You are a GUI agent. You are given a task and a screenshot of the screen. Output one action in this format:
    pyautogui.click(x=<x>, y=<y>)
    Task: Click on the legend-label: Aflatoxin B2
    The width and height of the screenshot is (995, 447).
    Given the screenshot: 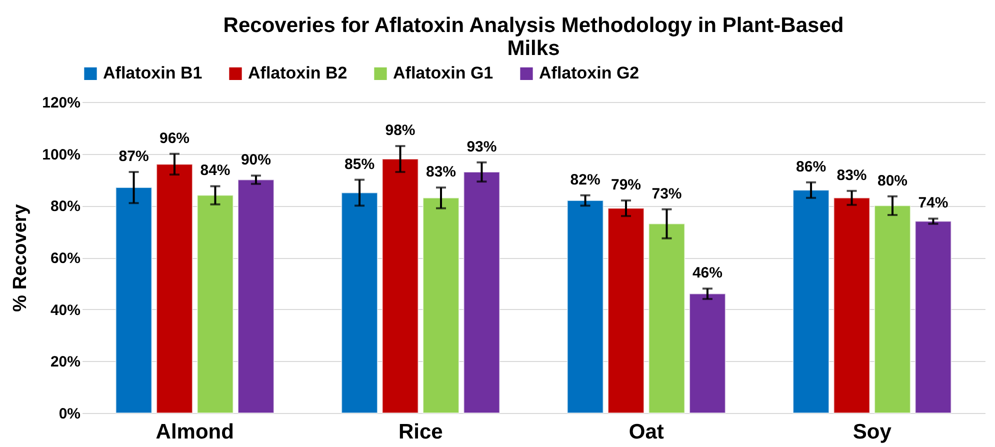 What is the action you would take?
    pyautogui.click(x=298, y=73)
    